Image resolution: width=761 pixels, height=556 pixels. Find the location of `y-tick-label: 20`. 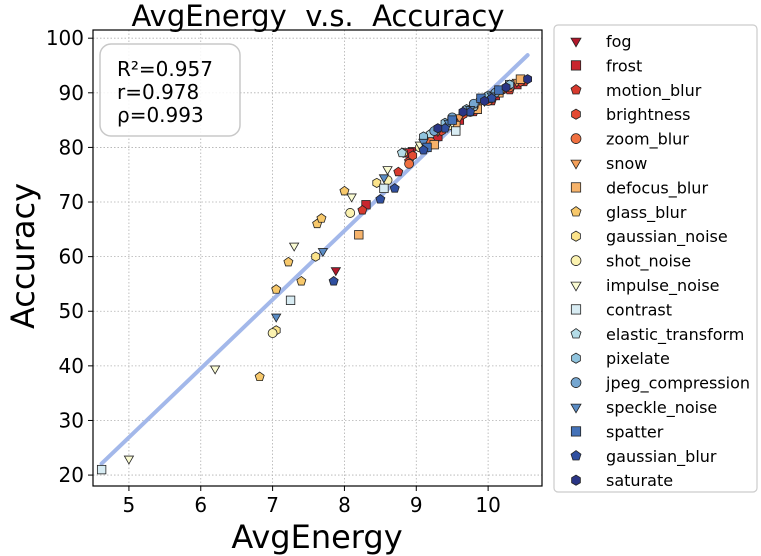

y-tick-label: 20 is located at coordinates (71, 475).